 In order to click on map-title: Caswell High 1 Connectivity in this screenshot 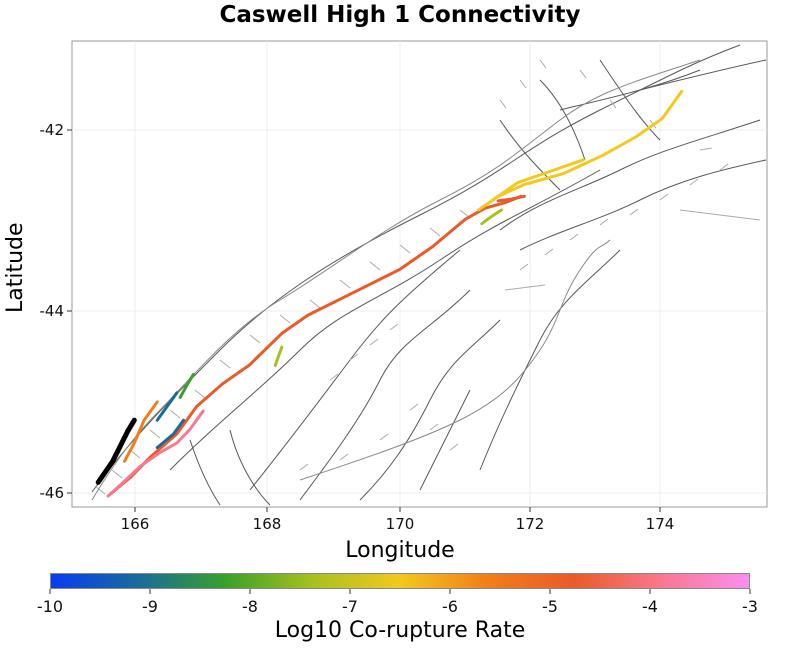, I will do `click(400, 15)`.